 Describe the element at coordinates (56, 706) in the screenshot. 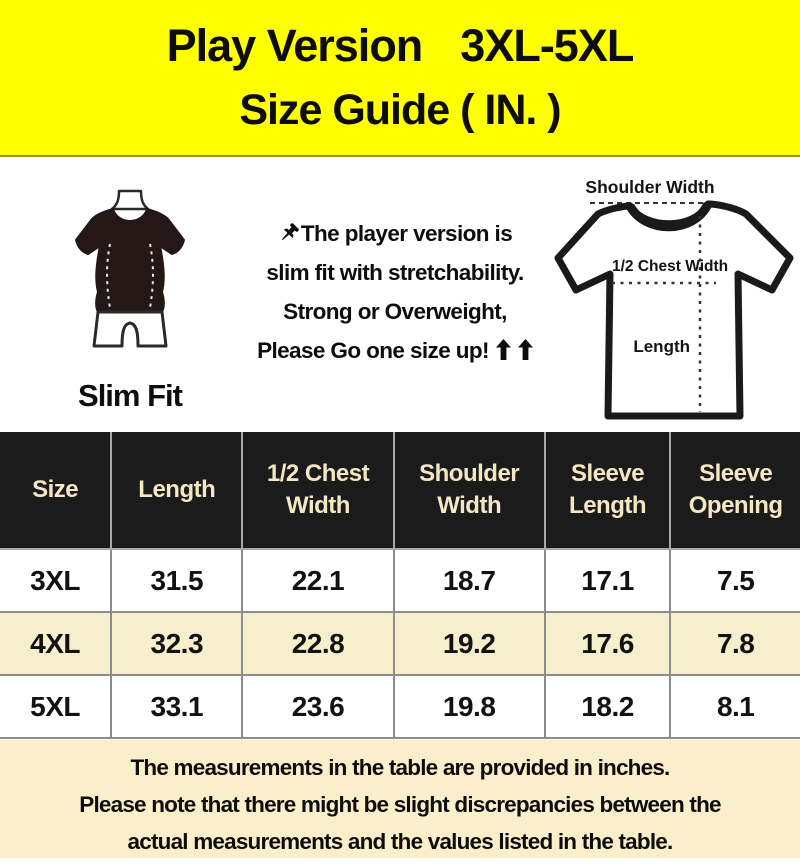

I see `cell-size: 5XL` at that location.